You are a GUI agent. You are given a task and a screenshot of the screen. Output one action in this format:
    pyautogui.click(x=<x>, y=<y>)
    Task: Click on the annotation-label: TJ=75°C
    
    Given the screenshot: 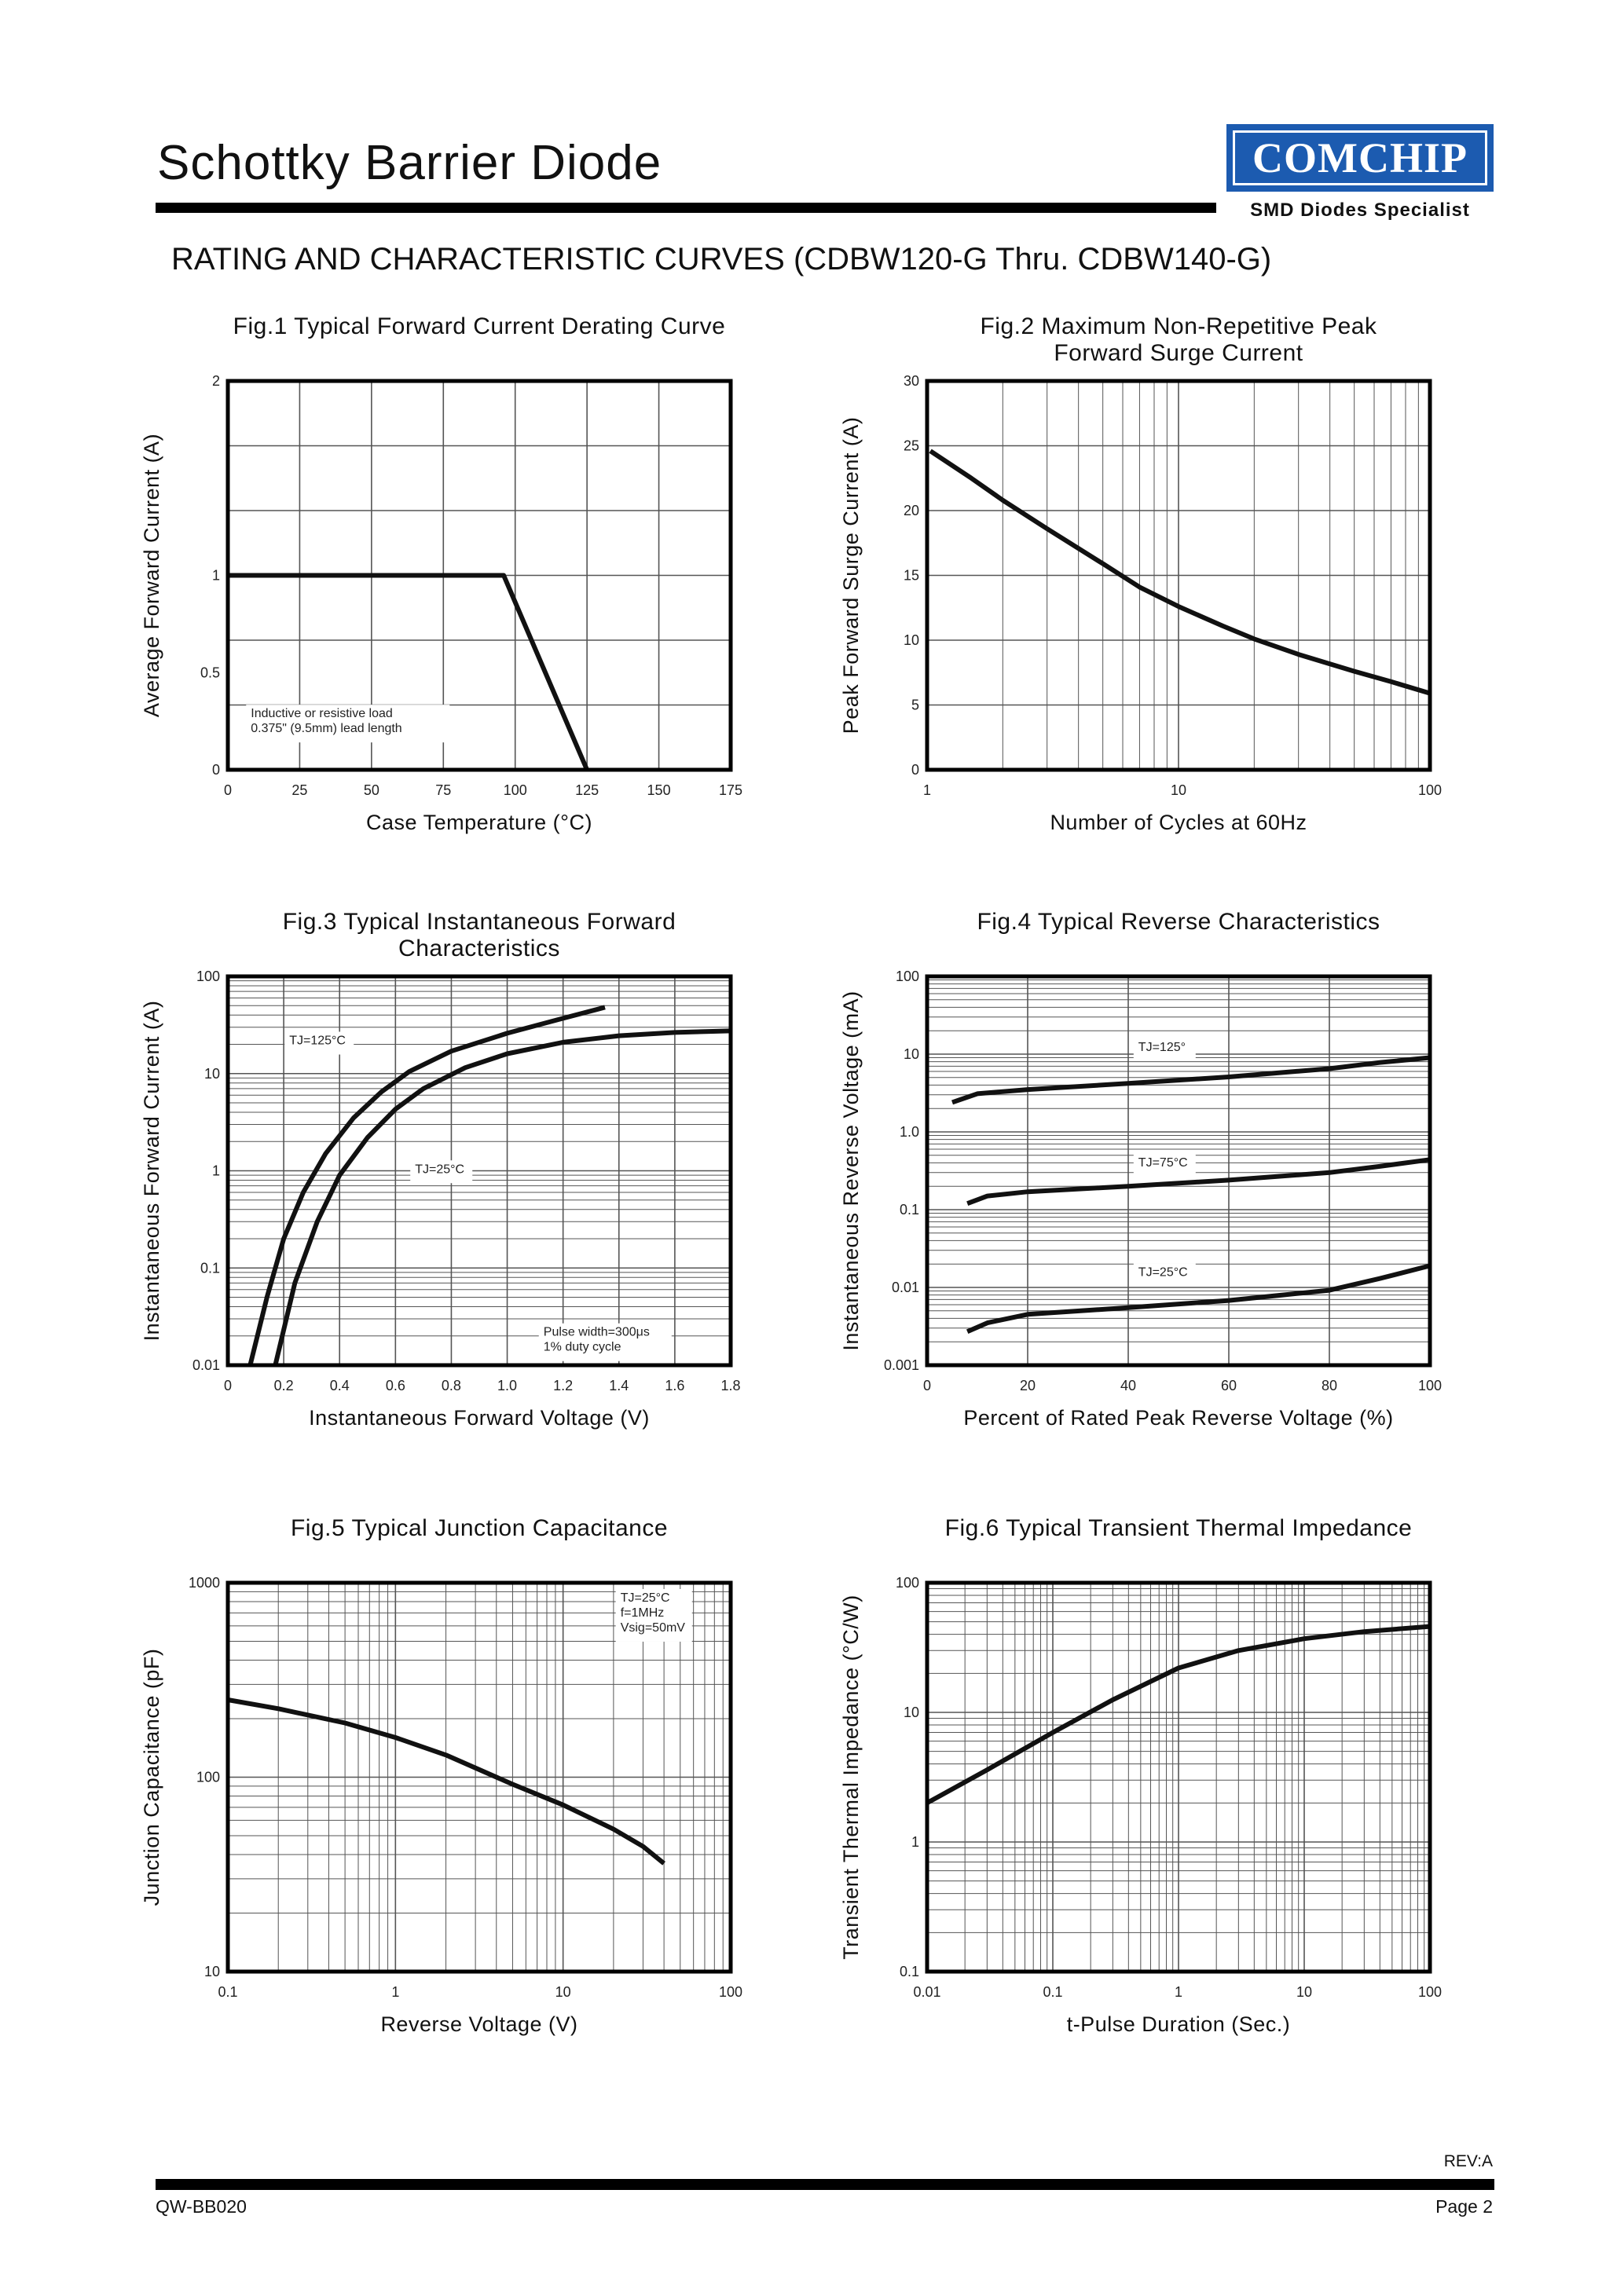 What is the action you would take?
    pyautogui.click(x=1163, y=1163)
    